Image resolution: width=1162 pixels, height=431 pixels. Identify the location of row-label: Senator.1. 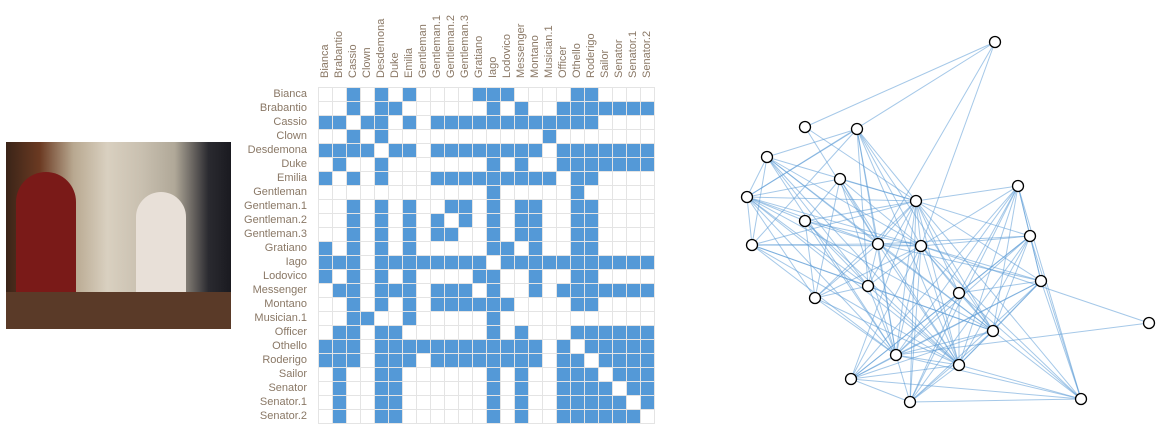
(283, 402).